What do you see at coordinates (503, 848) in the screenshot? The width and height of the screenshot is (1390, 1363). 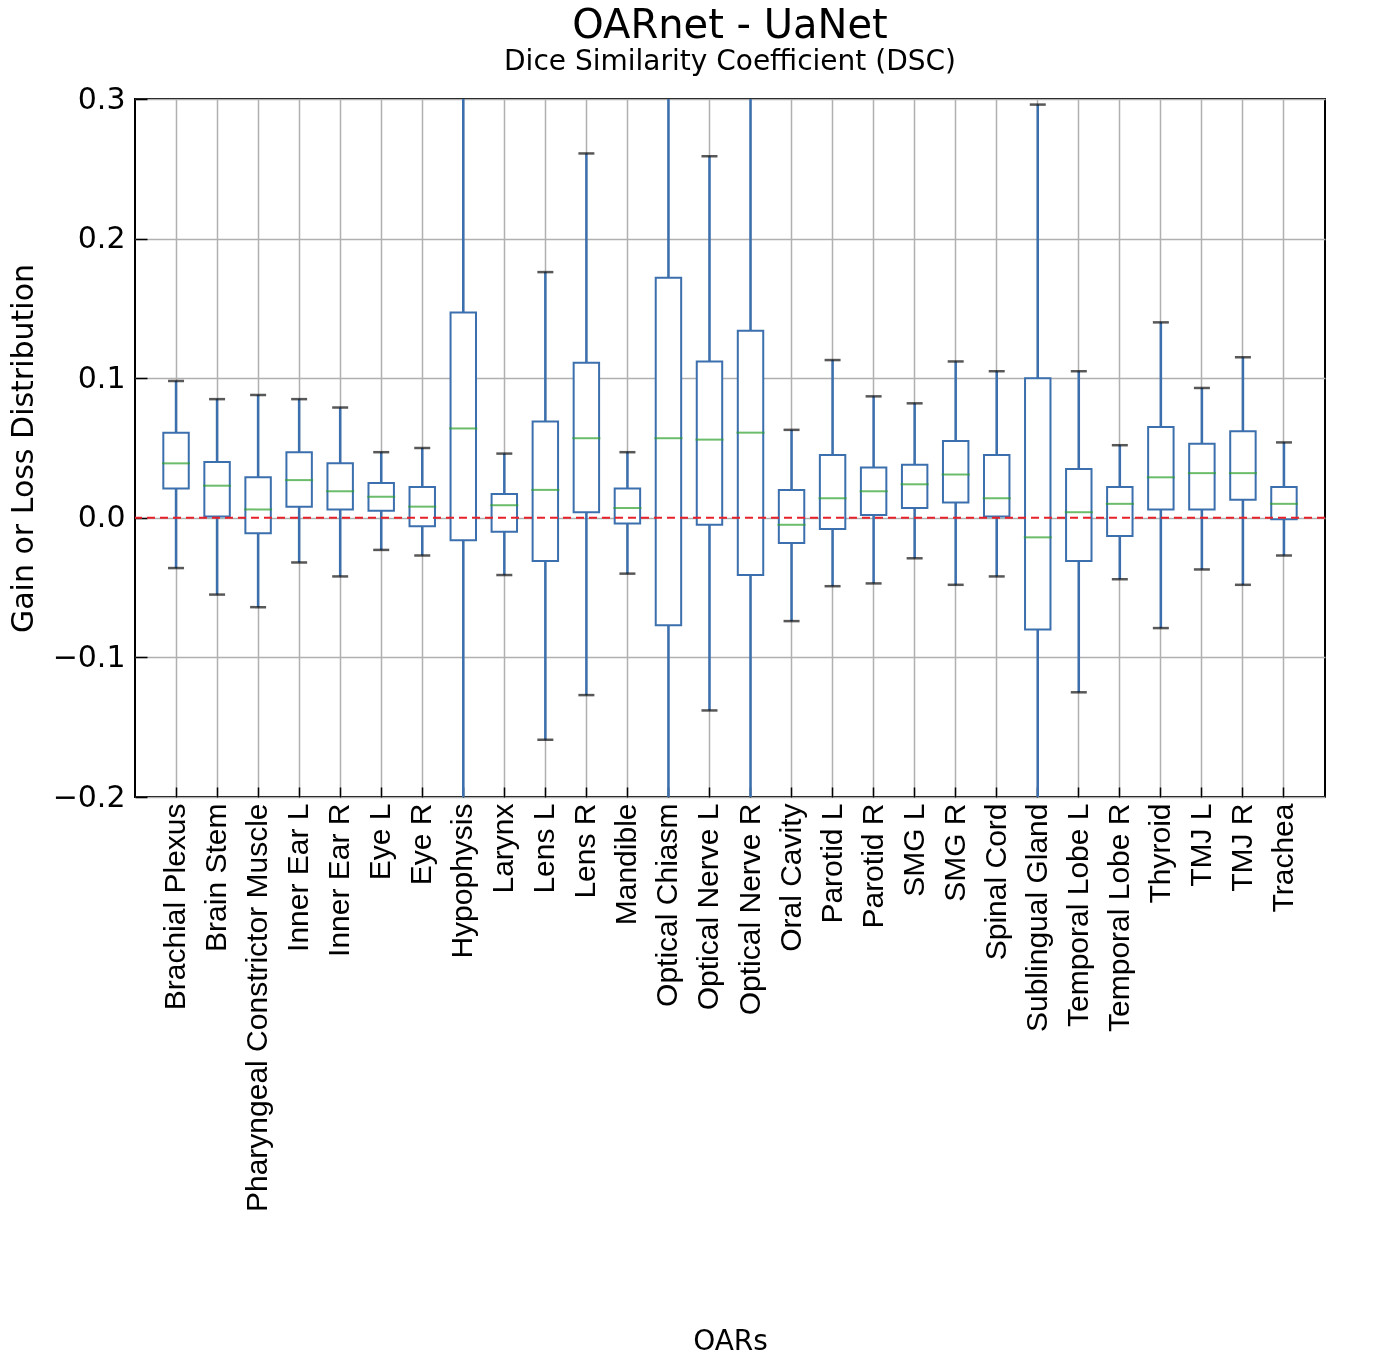 I see `x-tick-label: Larynx` at bounding box center [503, 848].